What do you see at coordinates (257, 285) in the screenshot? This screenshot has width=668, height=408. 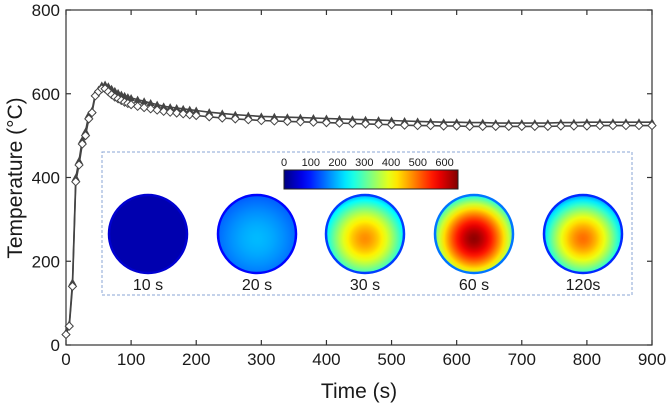 I see `snapshot-label: 20 s` at bounding box center [257, 285].